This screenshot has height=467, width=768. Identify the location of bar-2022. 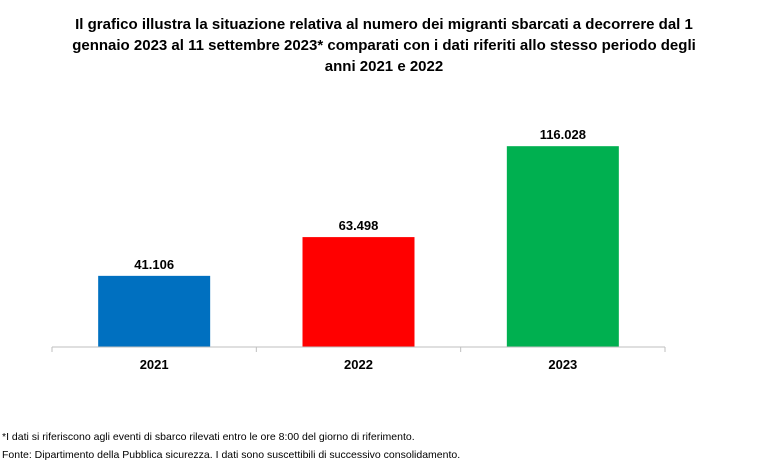
(358, 292).